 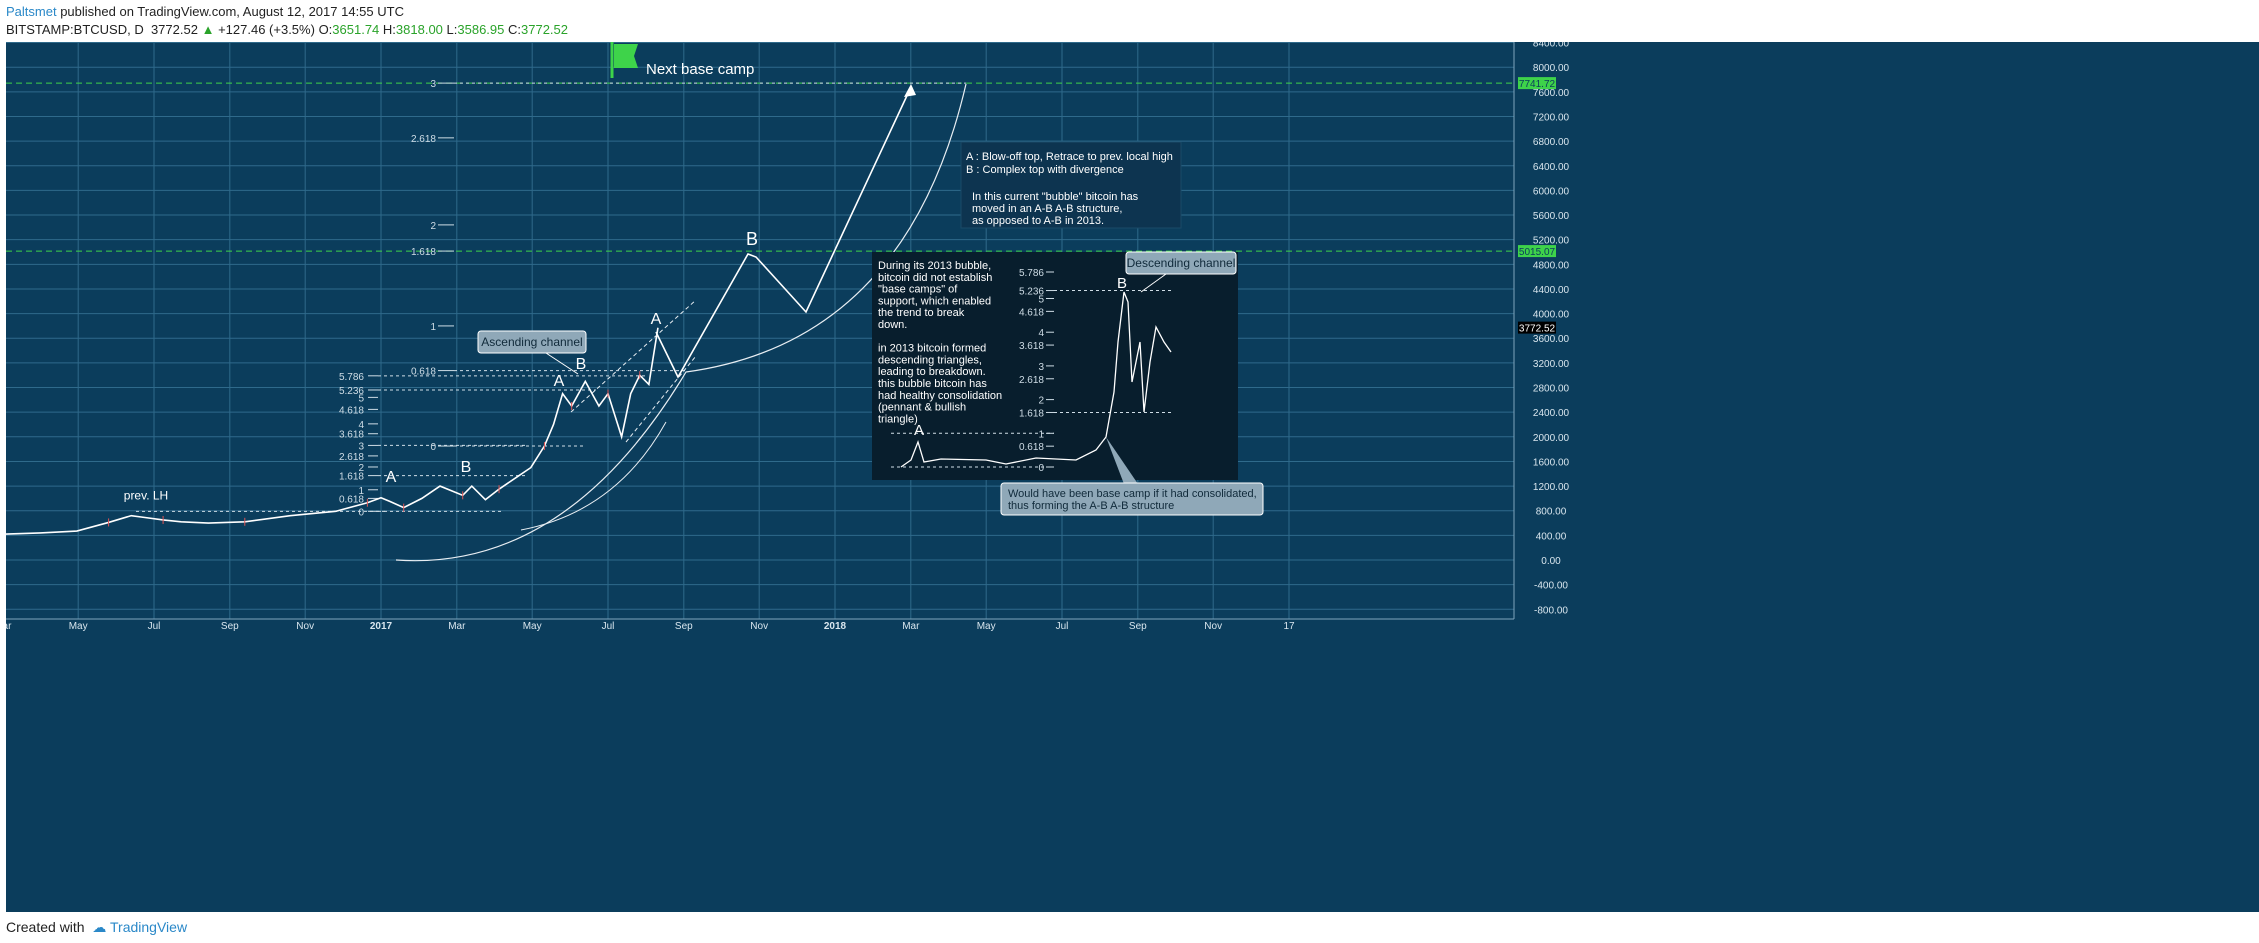 What do you see at coordinates (1551, 610) in the screenshot?
I see `y-tick-label: -800.00` at bounding box center [1551, 610].